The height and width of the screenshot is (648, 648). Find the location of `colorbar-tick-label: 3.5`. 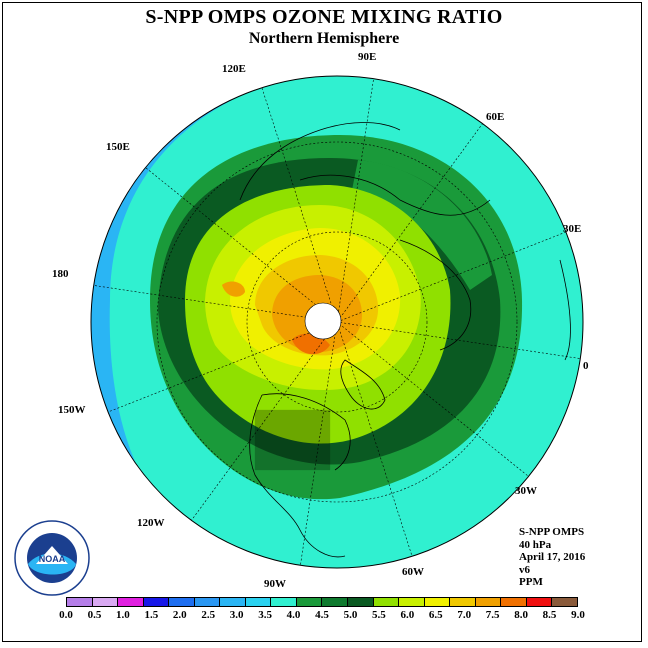

colorbar-tick-label: 3.5 is located at coordinates (265, 615).